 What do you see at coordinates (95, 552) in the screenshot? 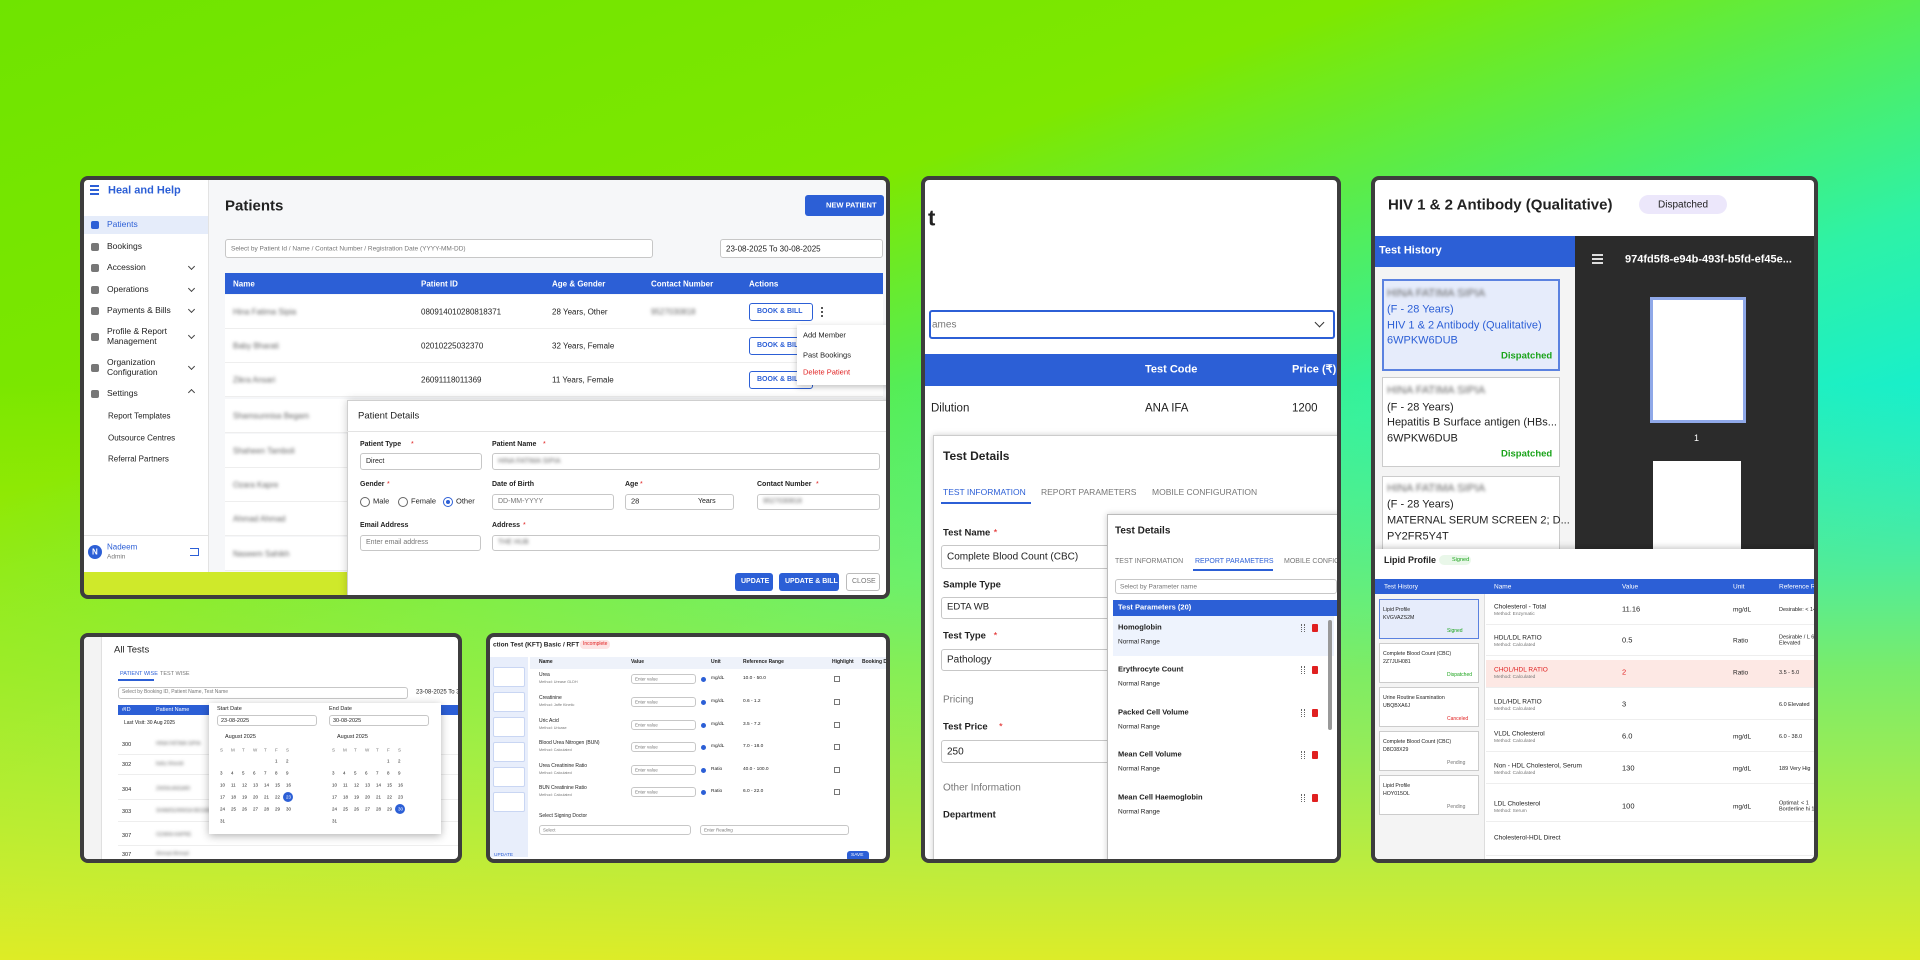
I see `avatar` at bounding box center [95, 552].